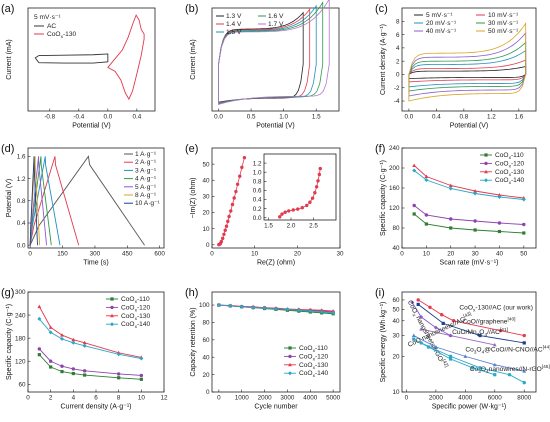 The width and height of the screenshot is (550, 422). I want to click on x-axis-label: Current density (A·g⁻¹), so click(96, 407).